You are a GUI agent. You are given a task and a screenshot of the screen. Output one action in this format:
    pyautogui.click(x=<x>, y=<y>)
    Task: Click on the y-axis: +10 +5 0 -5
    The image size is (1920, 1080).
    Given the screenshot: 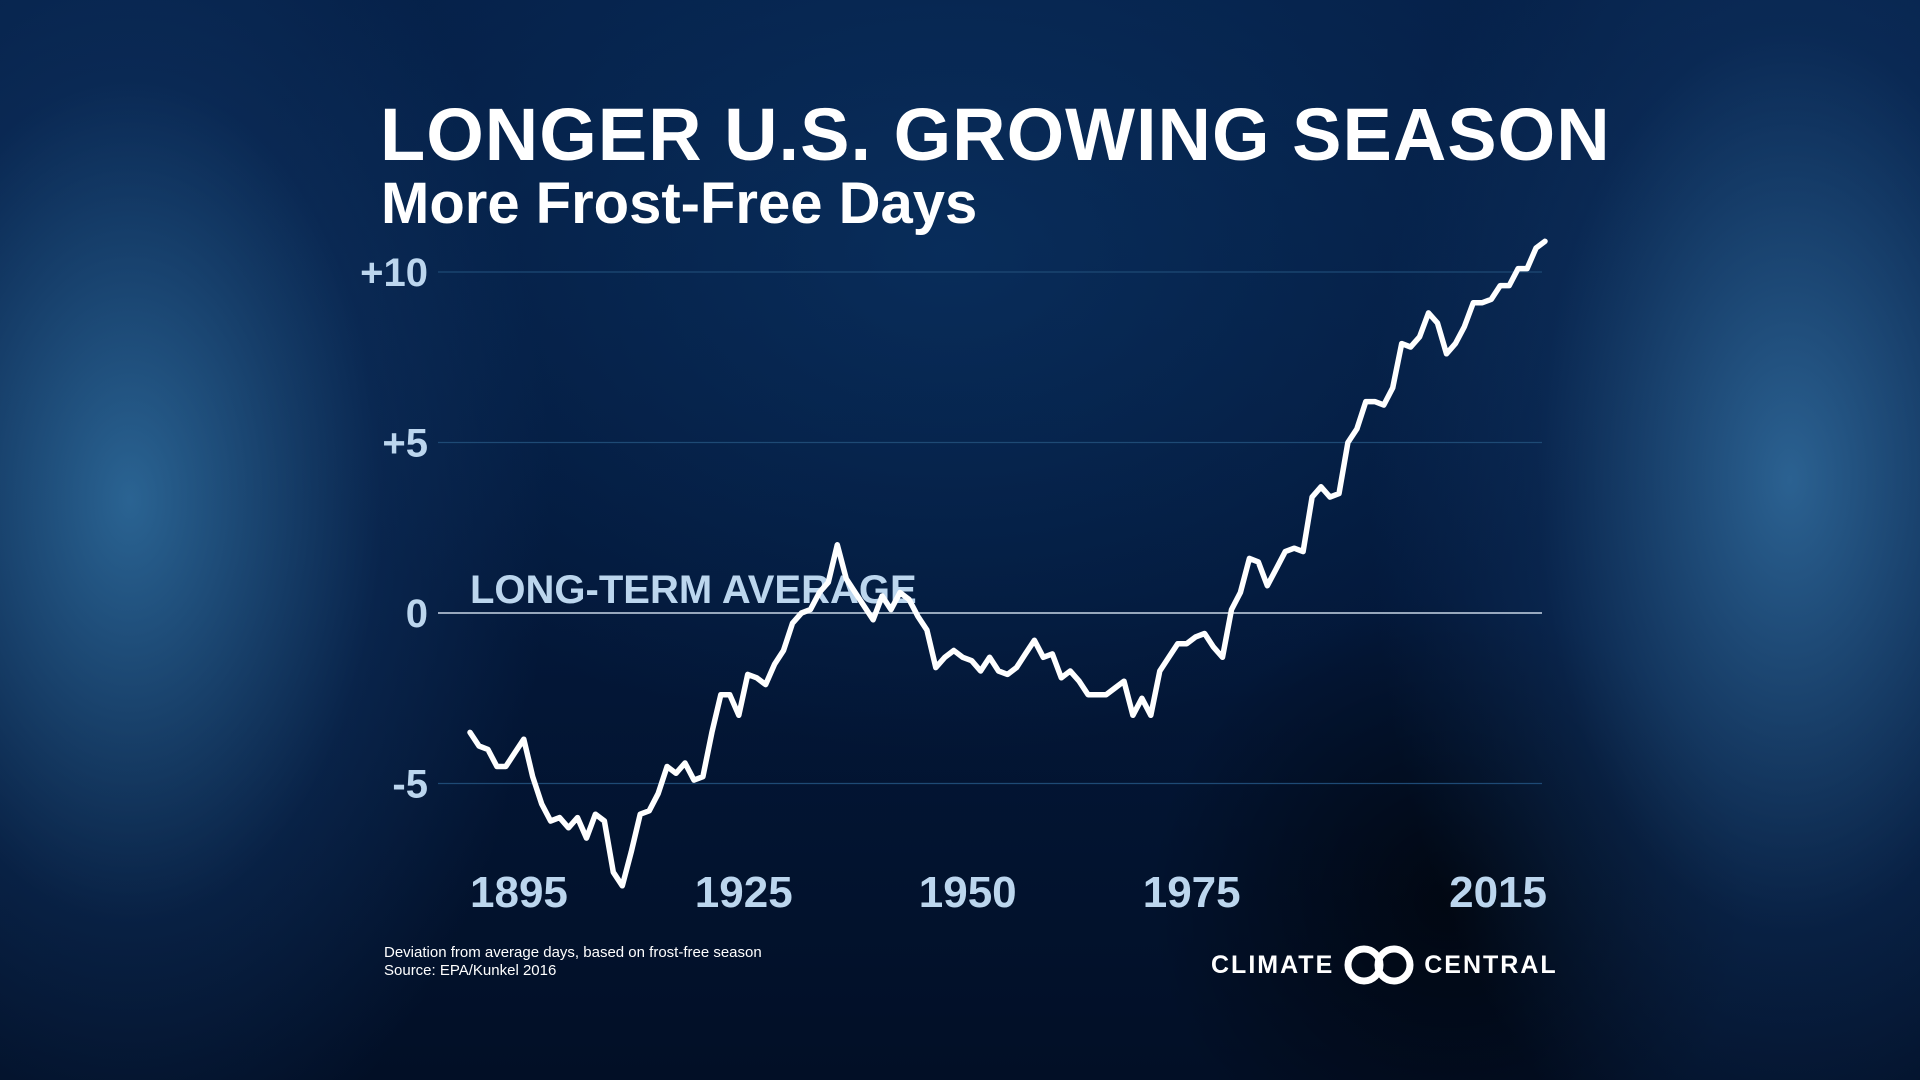 What is the action you would take?
    pyautogui.click(x=394, y=529)
    